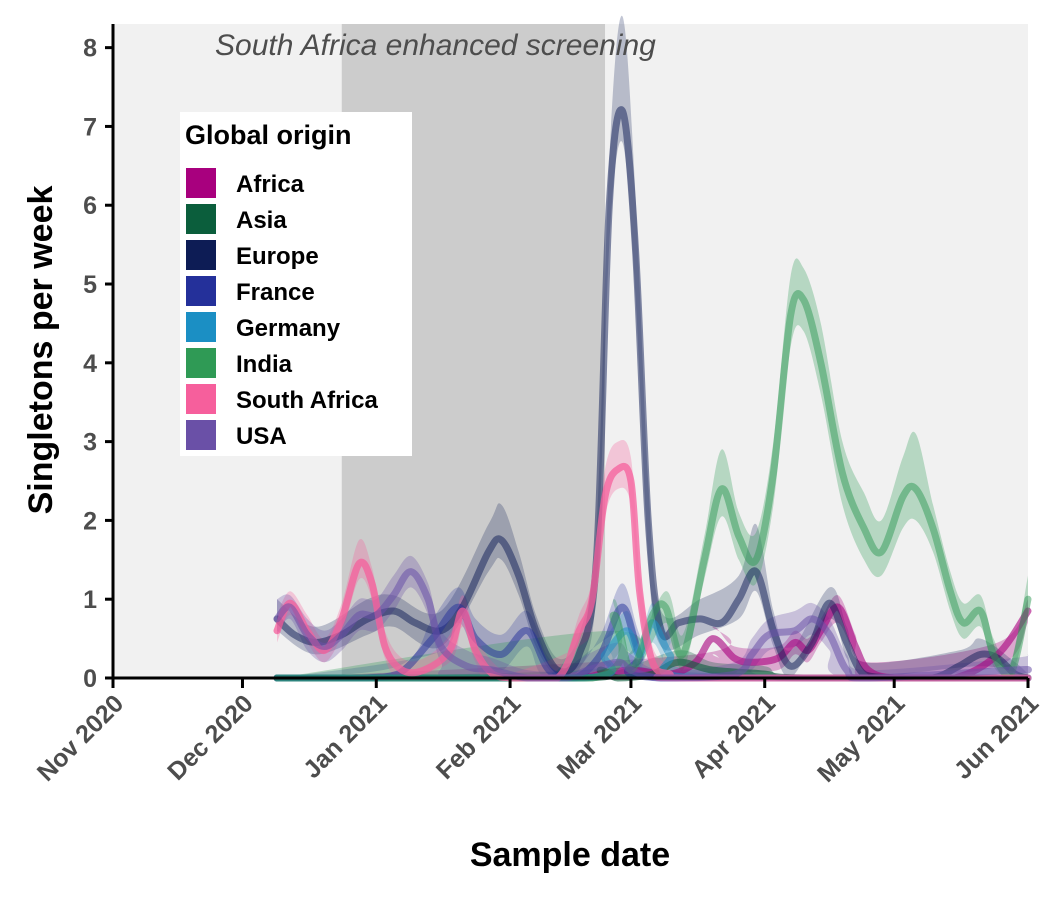 The image size is (1050, 900). What do you see at coordinates (201, 219) in the screenshot?
I see `legend-swatch-asia` at bounding box center [201, 219].